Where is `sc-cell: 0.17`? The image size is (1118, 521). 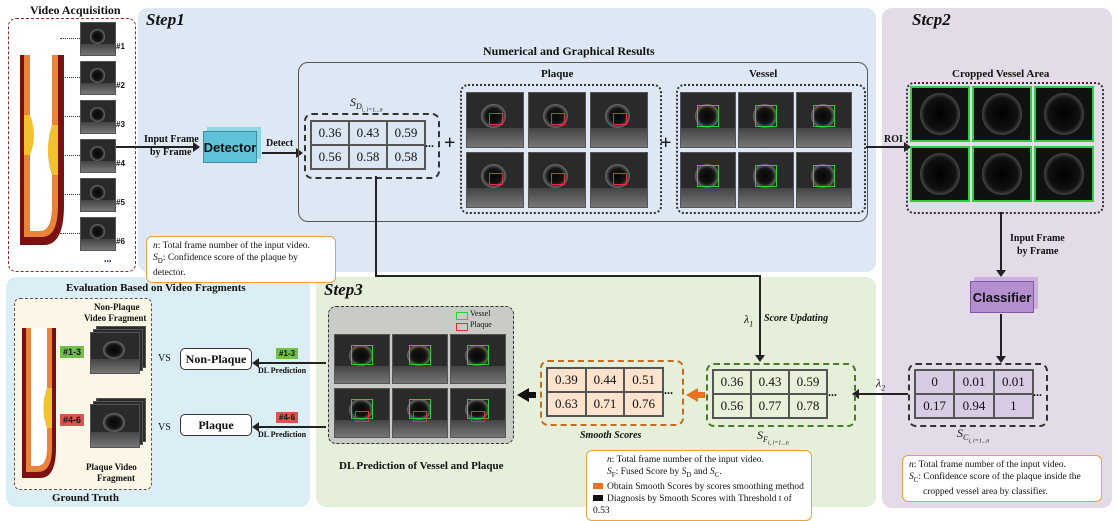
sc-cell: 0.17 is located at coordinates (935, 406).